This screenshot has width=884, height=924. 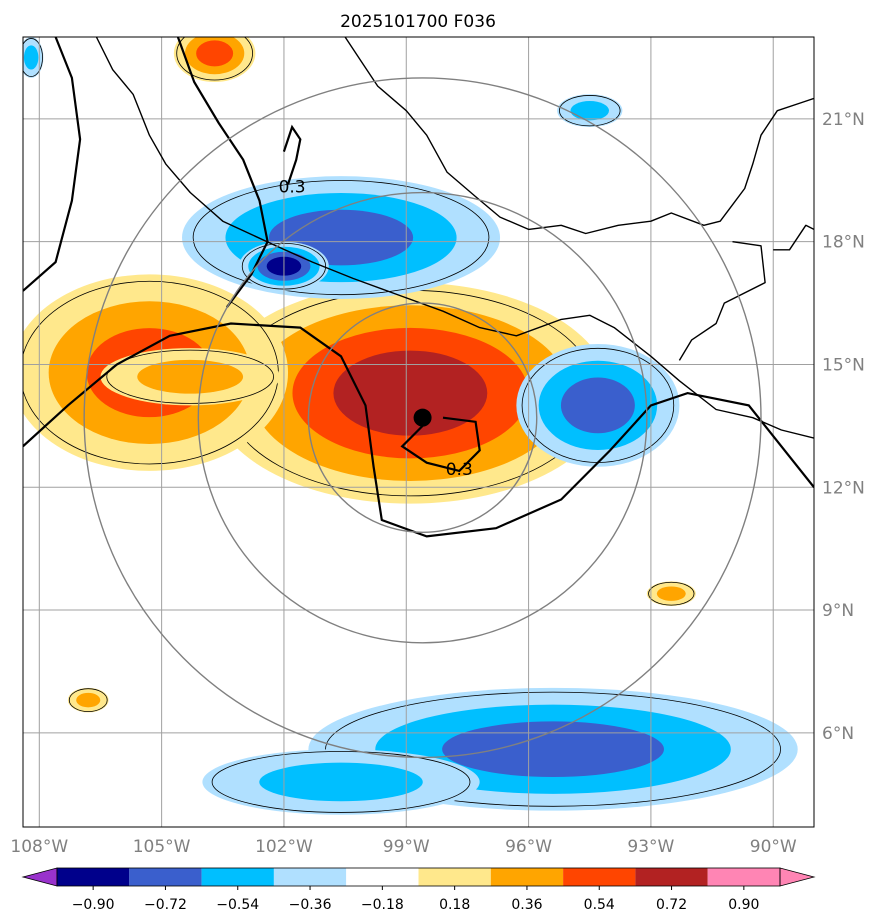 What do you see at coordinates (650, 847) in the screenshot?
I see `lon-tick-label: 93°W` at bounding box center [650, 847].